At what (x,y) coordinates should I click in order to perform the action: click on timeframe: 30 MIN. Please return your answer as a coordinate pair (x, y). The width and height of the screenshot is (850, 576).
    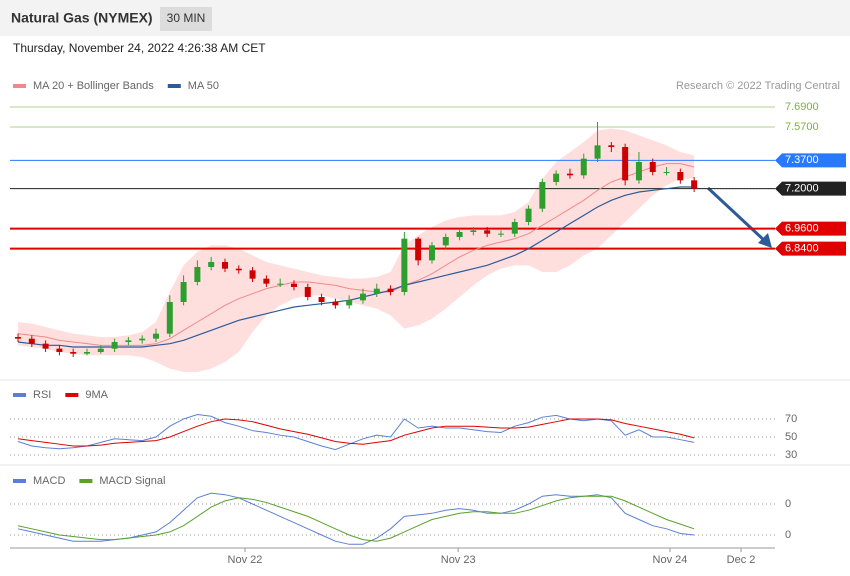
    Looking at the image, I should click on (186, 18).